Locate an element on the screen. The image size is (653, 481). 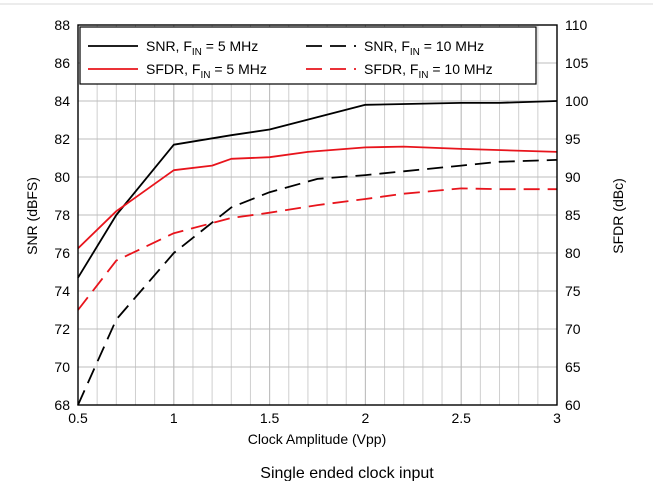
left-tick-label: 80 is located at coordinates (62, 177).